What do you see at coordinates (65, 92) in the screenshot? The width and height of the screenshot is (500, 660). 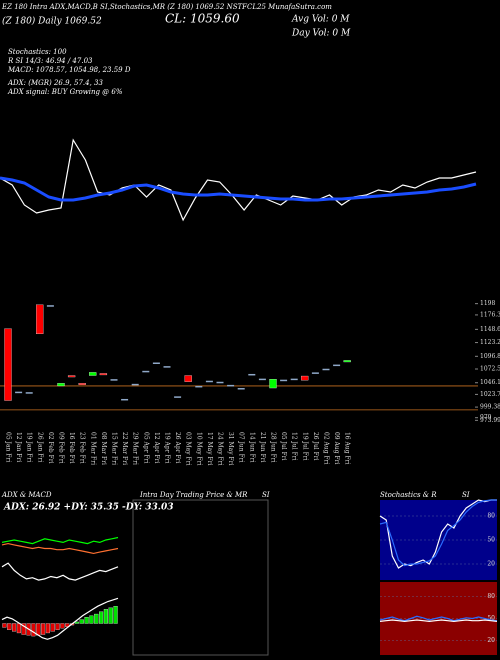 I see `adx-signal: ADX signal: BUY Growing @ 6%` at bounding box center [65, 92].